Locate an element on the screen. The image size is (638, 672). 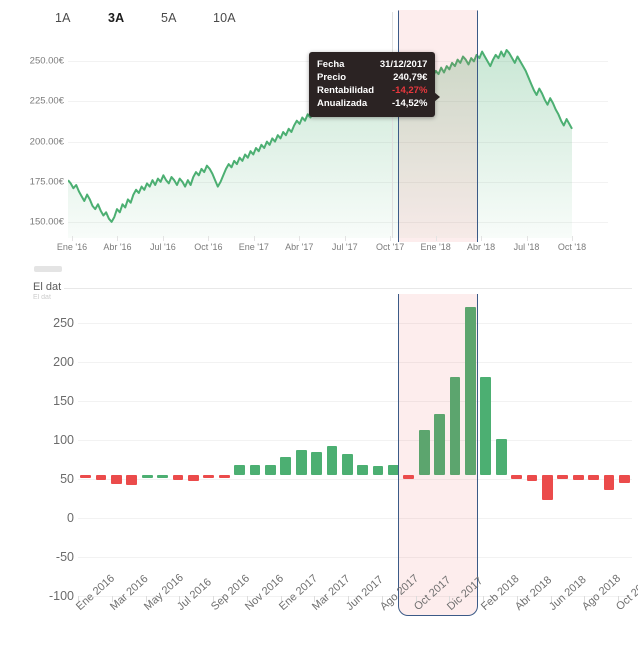
bar-y-tick-label: 150 is located at coordinates (63, 401).